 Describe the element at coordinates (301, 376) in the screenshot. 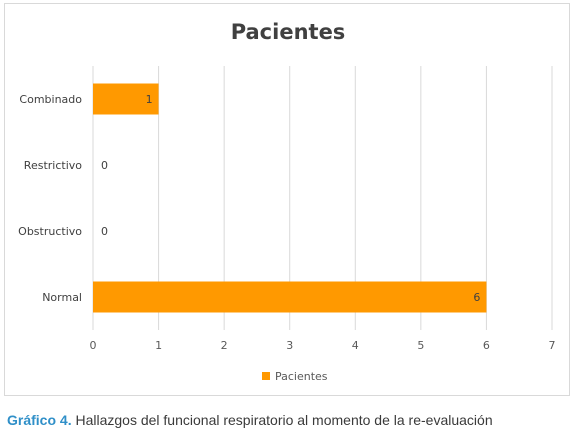

I see `legend-label: Pacientes` at that location.